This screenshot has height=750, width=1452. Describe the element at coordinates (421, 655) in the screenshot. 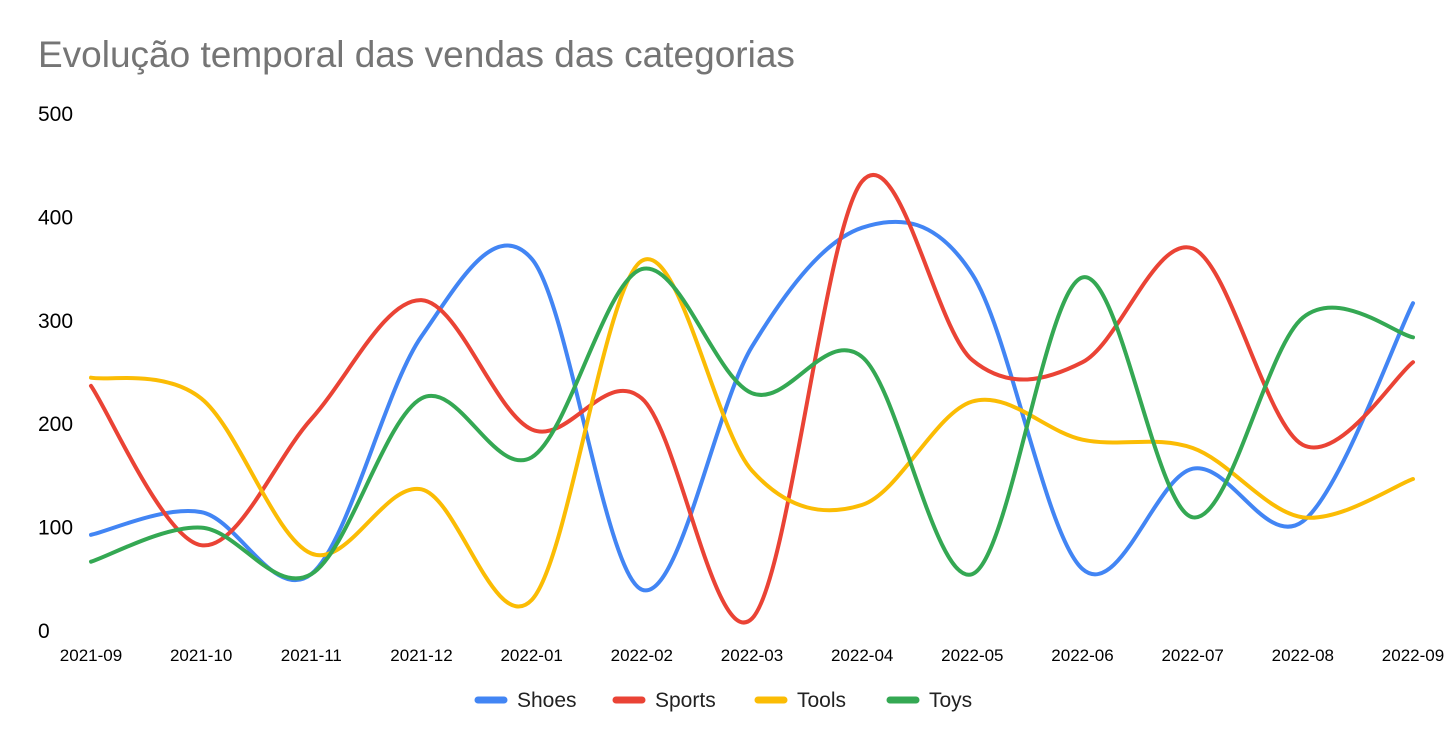

I see `x-tick-label: 2021-12` at that location.